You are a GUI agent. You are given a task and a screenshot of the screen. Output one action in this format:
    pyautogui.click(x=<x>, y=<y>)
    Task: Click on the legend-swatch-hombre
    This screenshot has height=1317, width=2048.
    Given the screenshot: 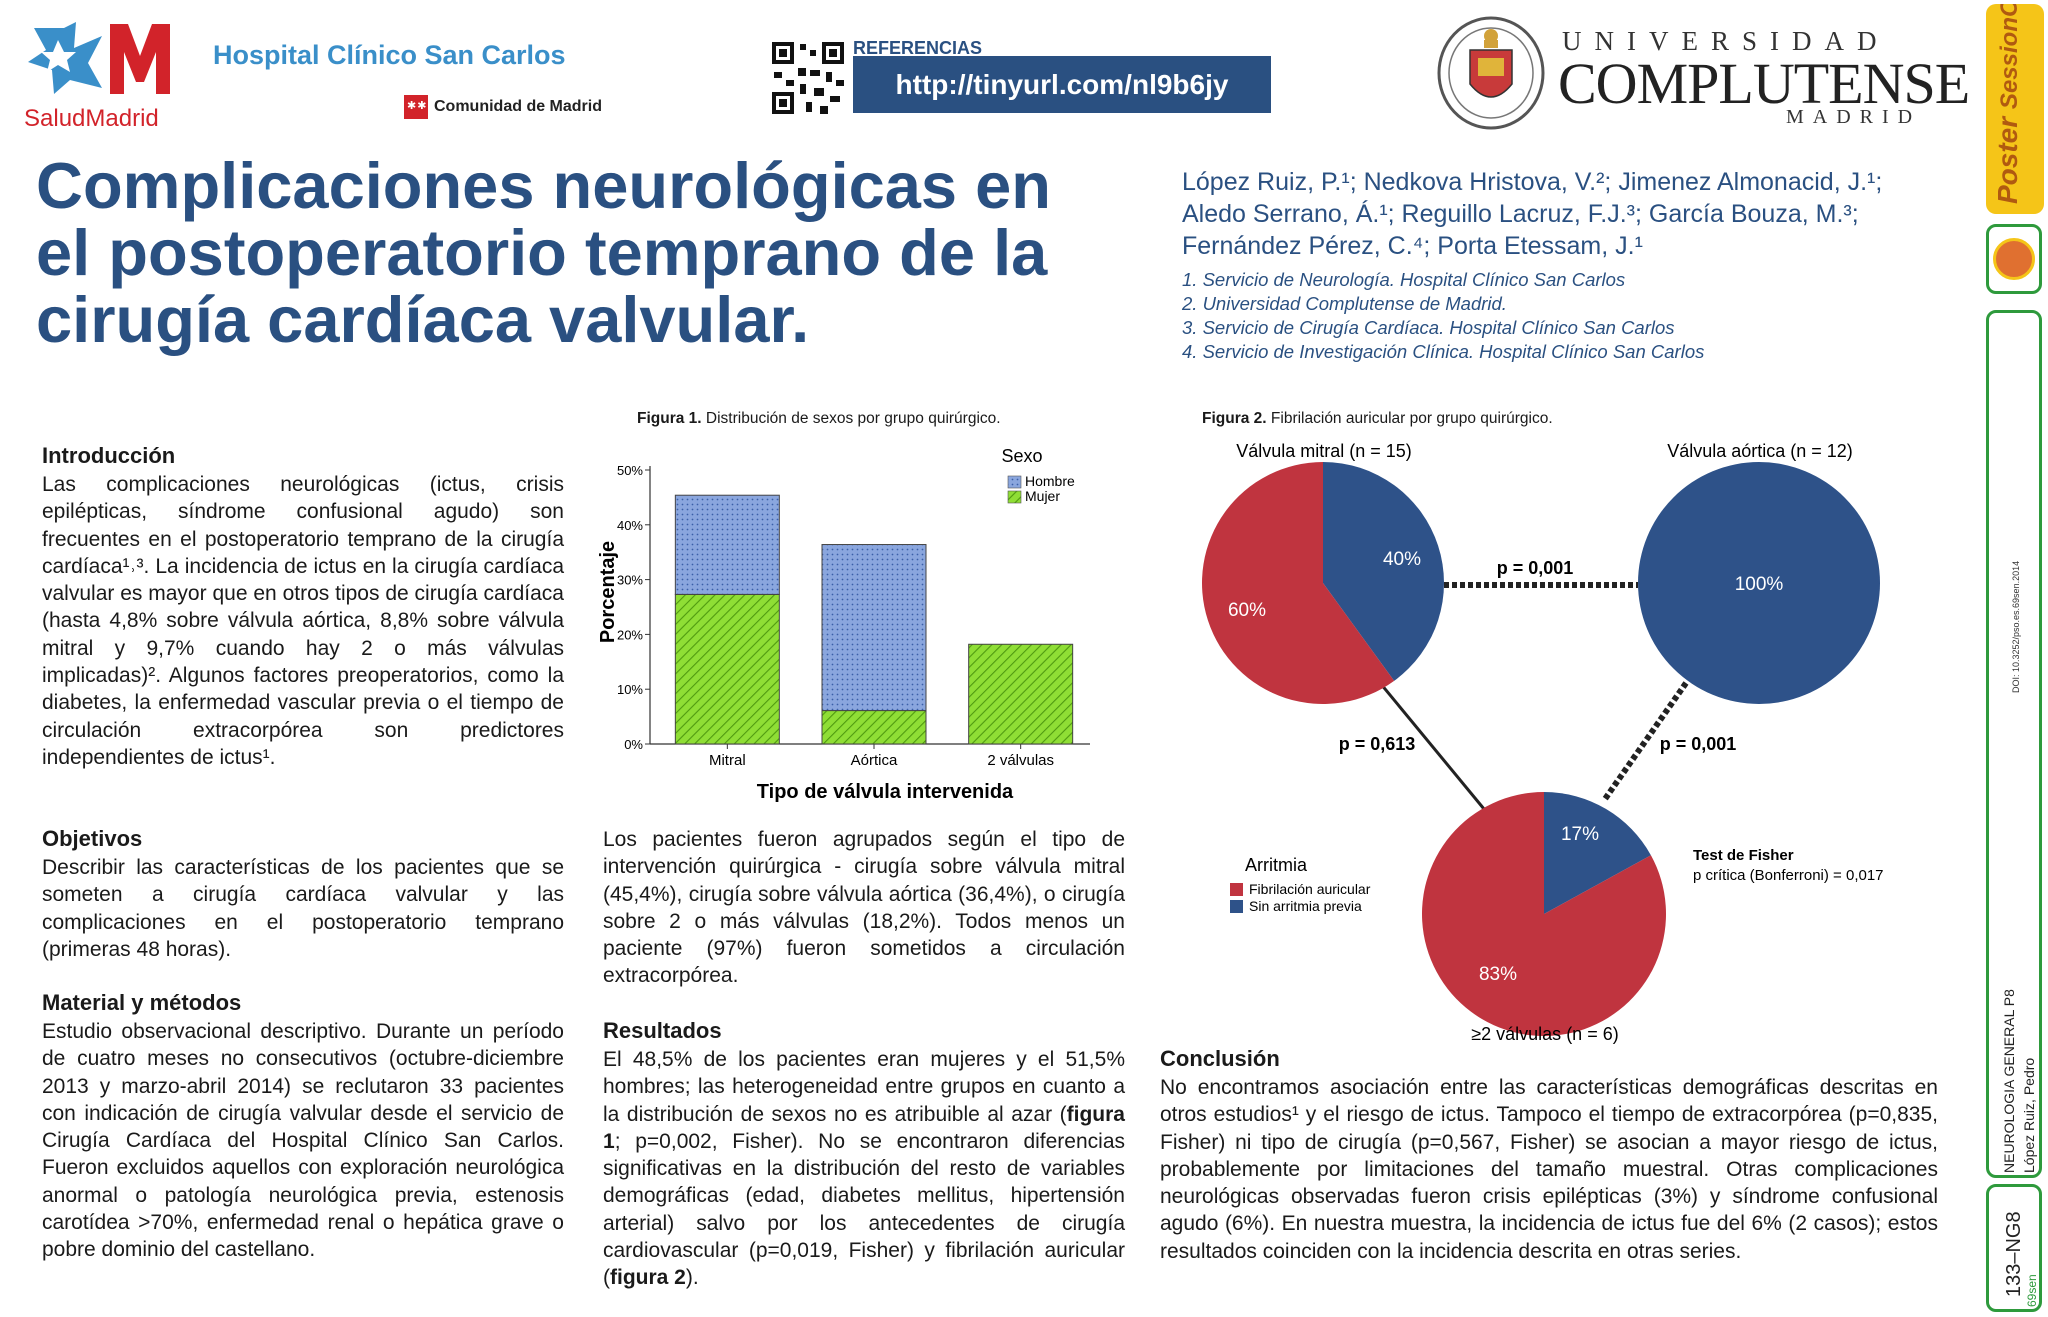 What is the action you would take?
    pyautogui.click(x=1014, y=482)
    